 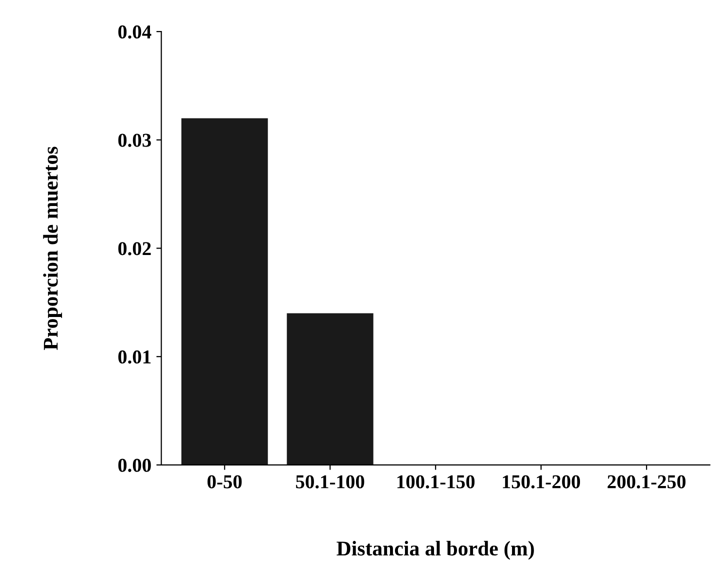 I want to click on x-tick-label: 150.1-200, so click(x=541, y=481).